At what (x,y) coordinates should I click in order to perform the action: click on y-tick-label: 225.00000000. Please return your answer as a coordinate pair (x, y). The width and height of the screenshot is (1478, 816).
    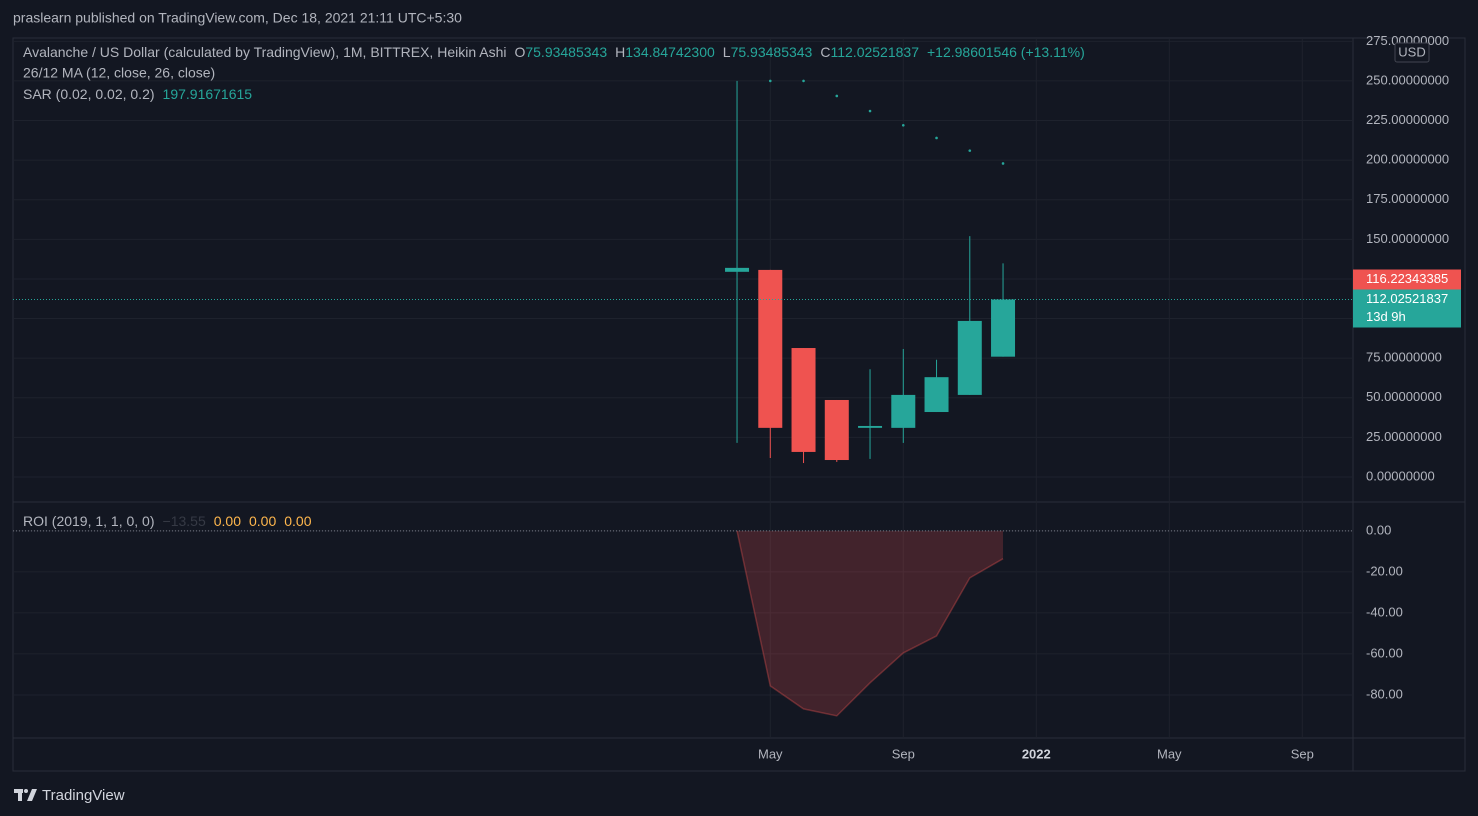
    Looking at the image, I should click on (1407, 119).